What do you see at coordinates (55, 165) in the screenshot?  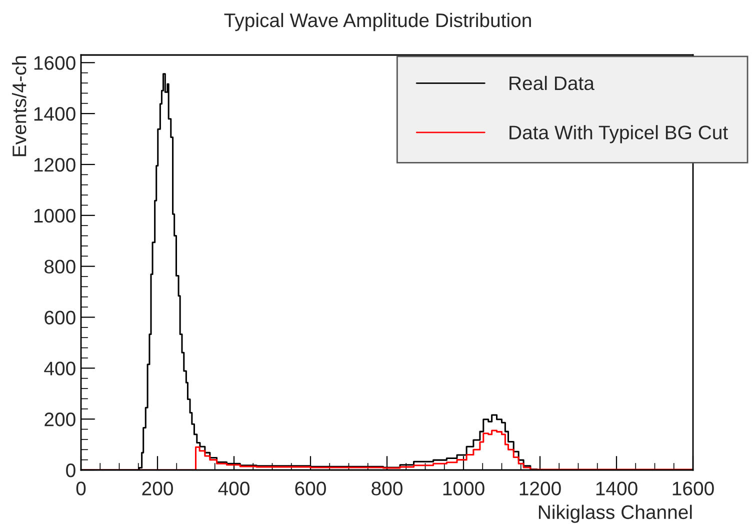 I see `y-tick-label: 1200` at bounding box center [55, 165].